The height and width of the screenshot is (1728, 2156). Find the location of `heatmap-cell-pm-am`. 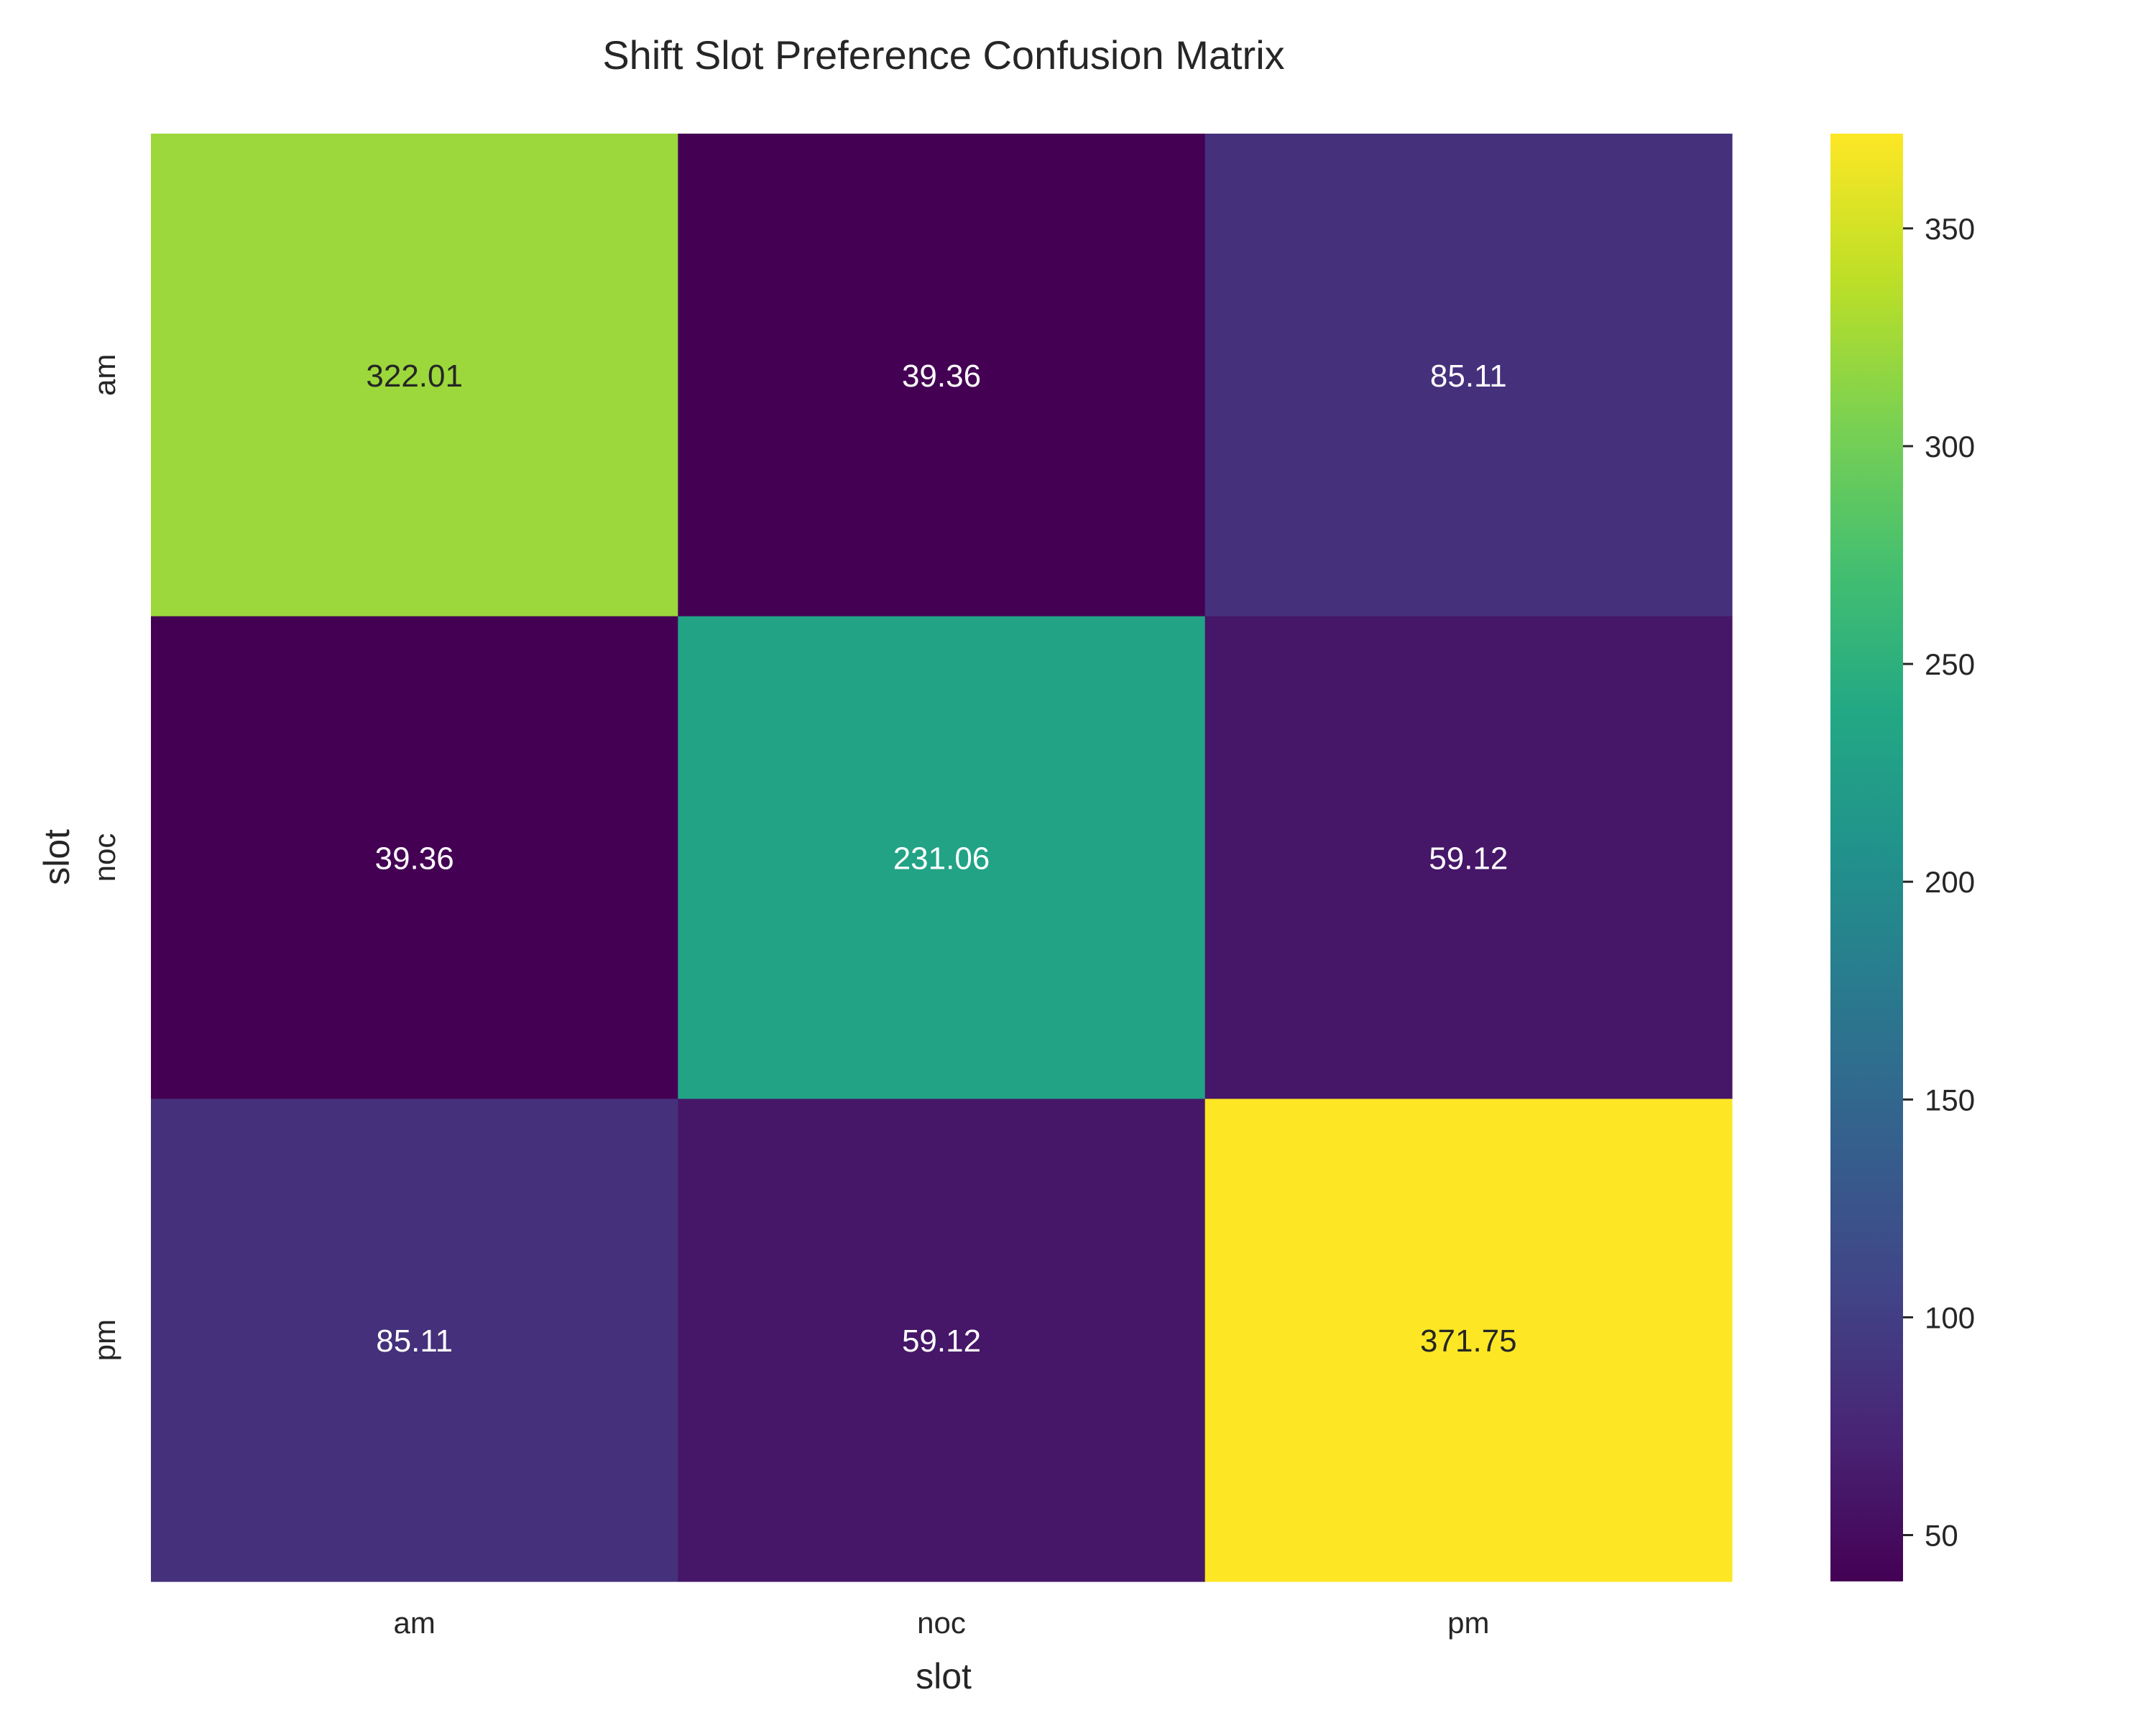

heatmap-cell-pm-am is located at coordinates (414, 1340).